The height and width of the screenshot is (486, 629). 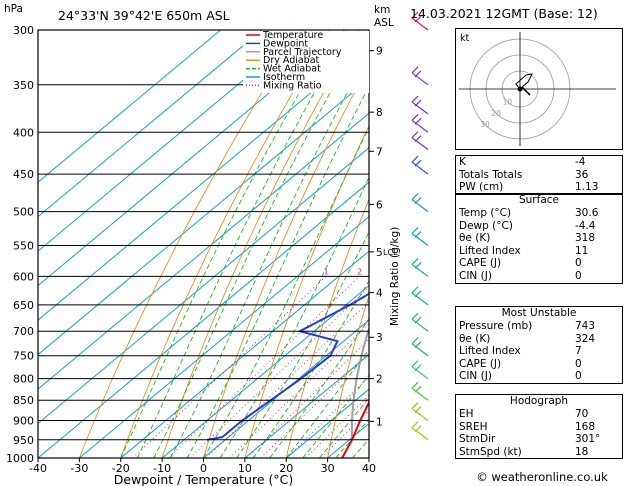 What do you see at coordinates (539, 339) in the screenshot?
I see `most-unstable-row: θe (K) 324` at bounding box center [539, 339].